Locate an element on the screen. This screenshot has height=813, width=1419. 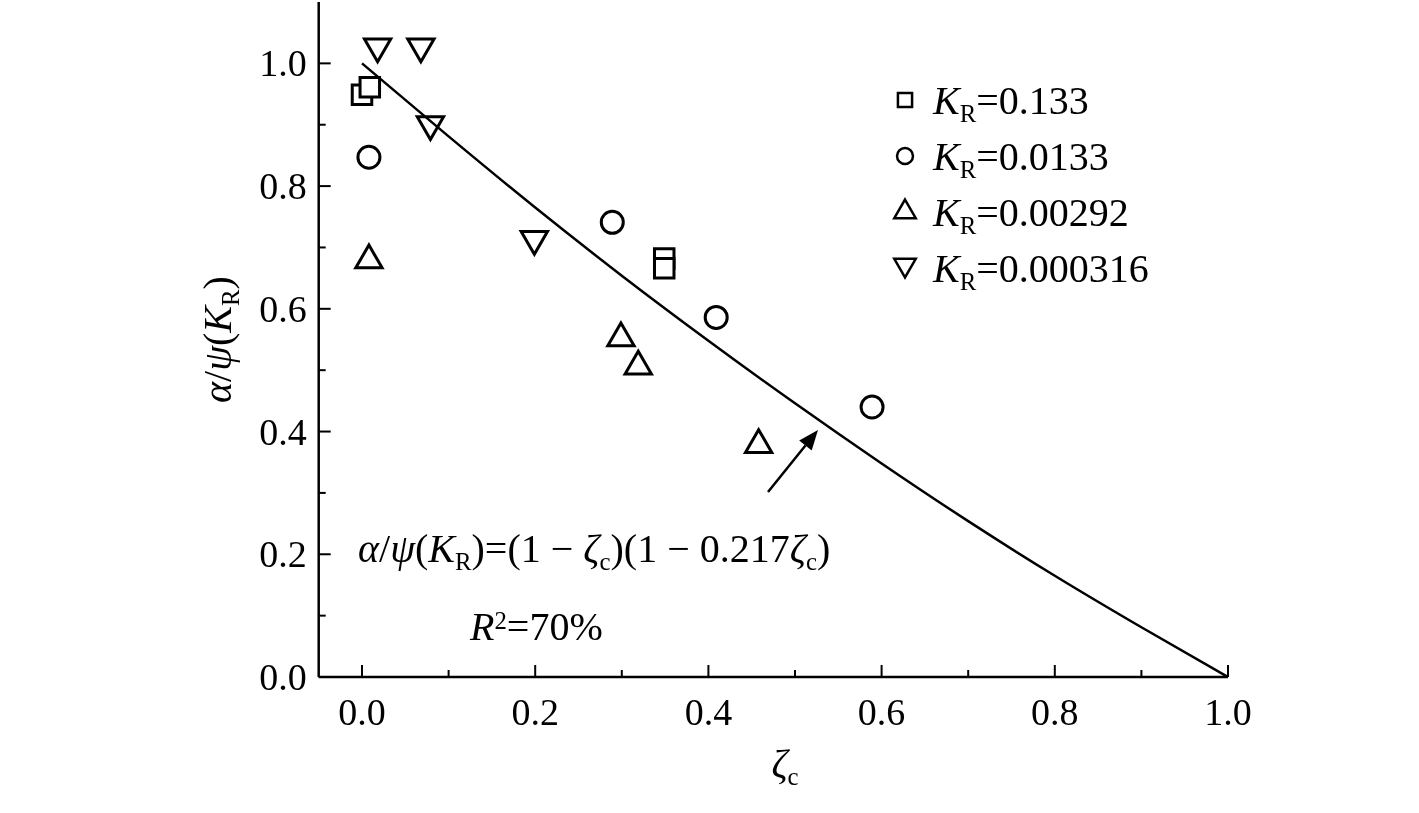
legend-label: K$_{R}$=0.0133 is located at coordinates (1020, 158).